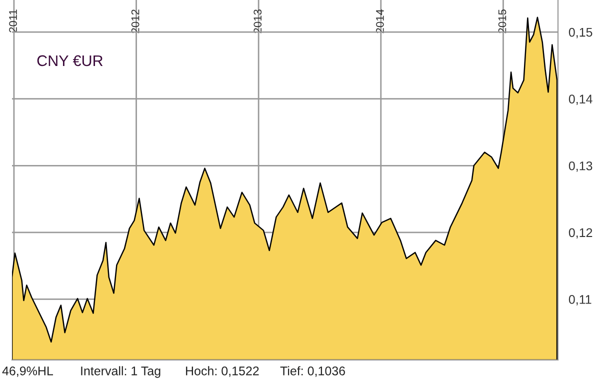 The height and width of the screenshot is (382, 594). What do you see at coordinates (580, 99) in the screenshot?
I see `y-tick-label: 0,14` at bounding box center [580, 99].